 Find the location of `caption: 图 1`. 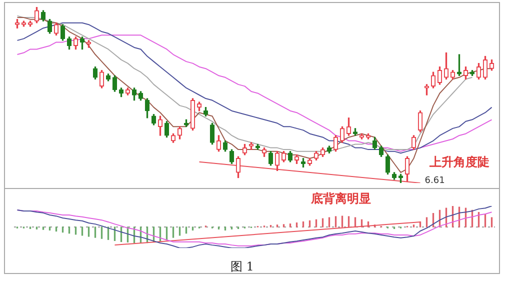

caption: 图 1 is located at coordinates (242, 266).